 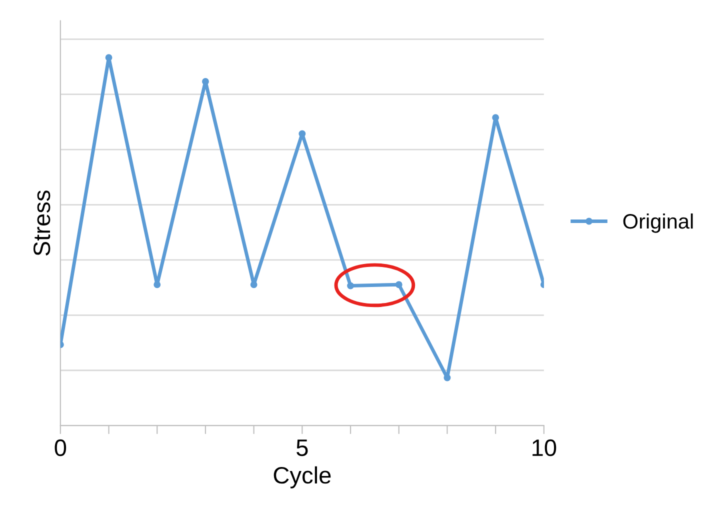 What do you see at coordinates (41, 223) in the screenshot?
I see `y-axis-title: Stress` at bounding box center [41, 223].